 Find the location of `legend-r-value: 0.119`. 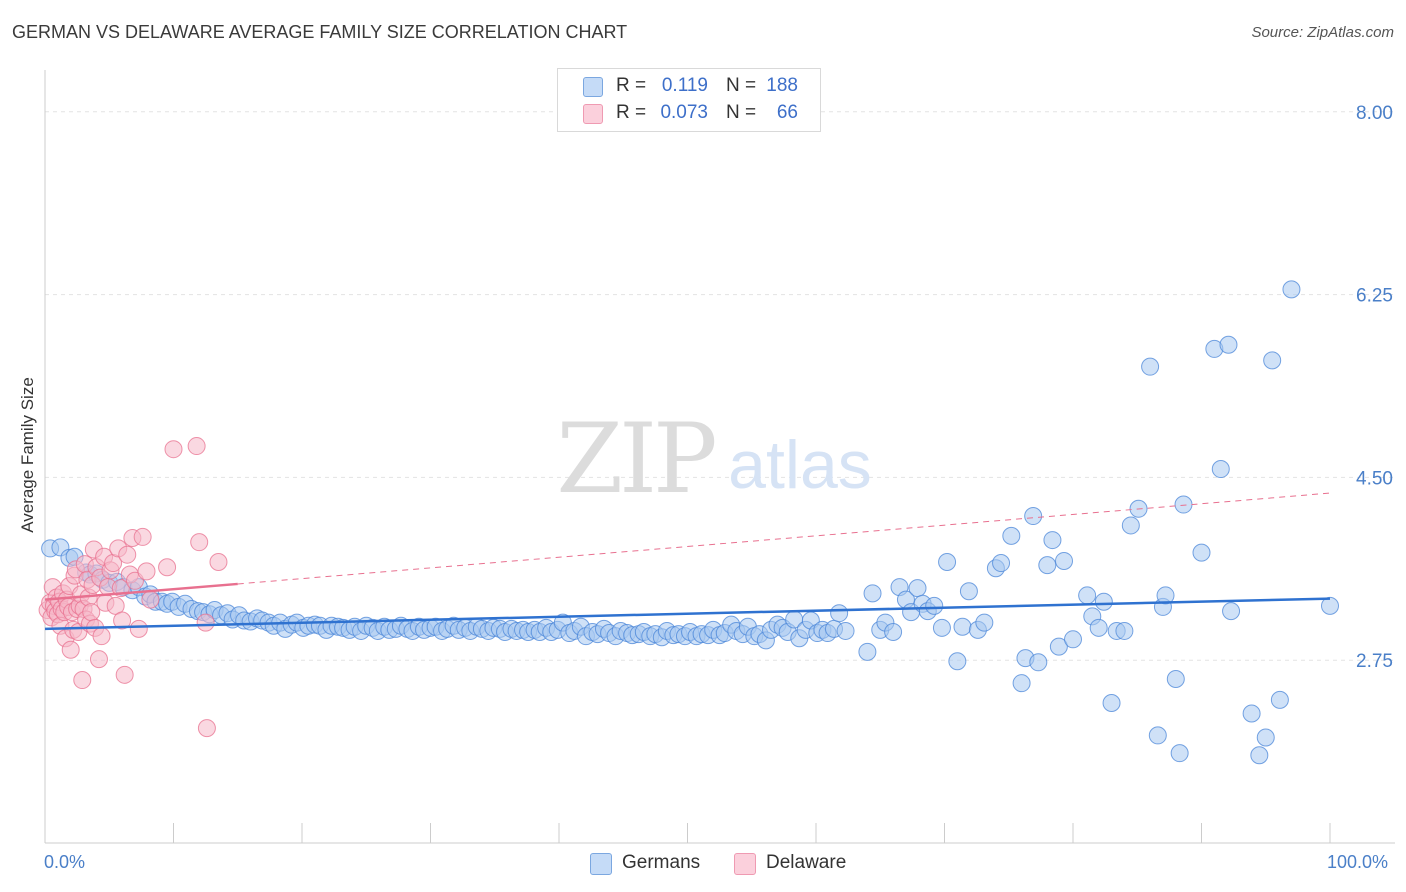

legend-r-value: 0.119 is located at coordinates (684, 85).